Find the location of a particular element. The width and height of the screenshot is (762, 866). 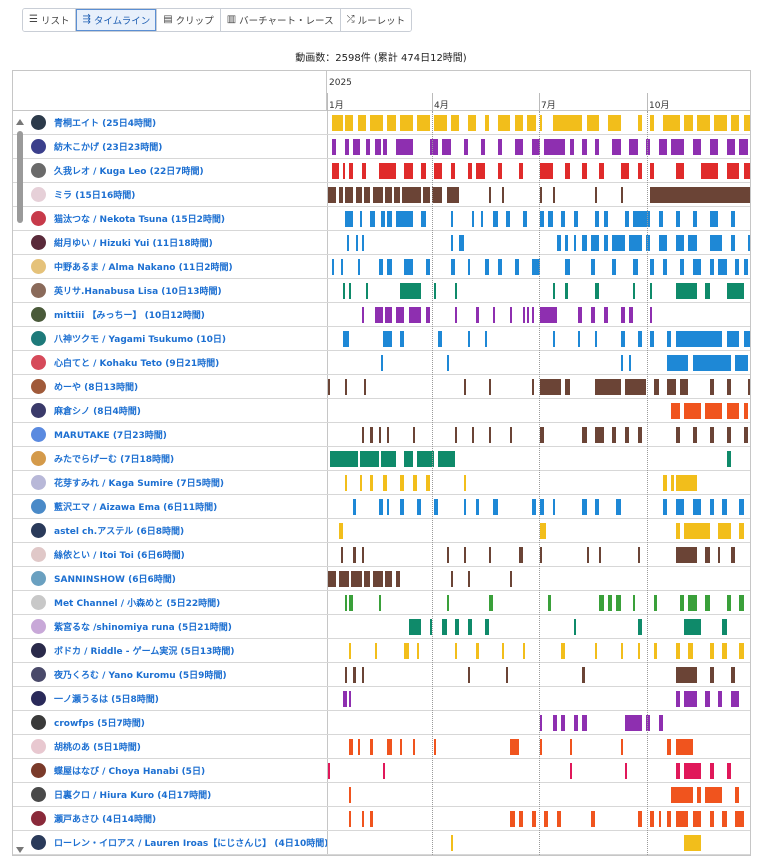

channel-name-link: ボドカ / Riddle - ゲーム実況 (5日13時間) is located at coordinates (144, 652).